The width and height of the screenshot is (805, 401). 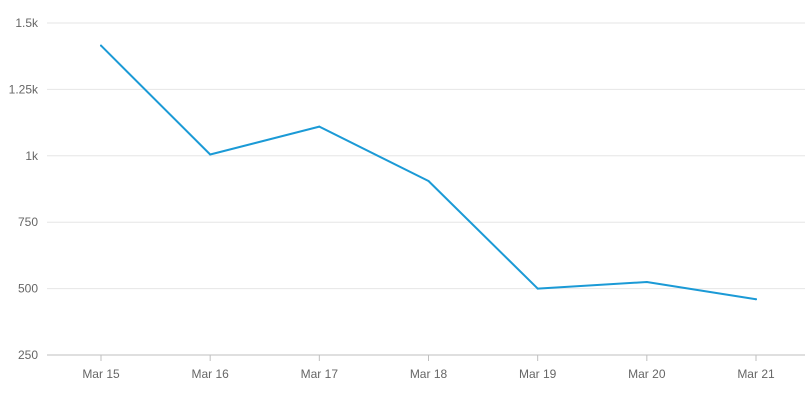 What do you see at coordinates (28, 355) in the screenshot?
I see `y-tick-label: 250` at bounding box center [28, 355].